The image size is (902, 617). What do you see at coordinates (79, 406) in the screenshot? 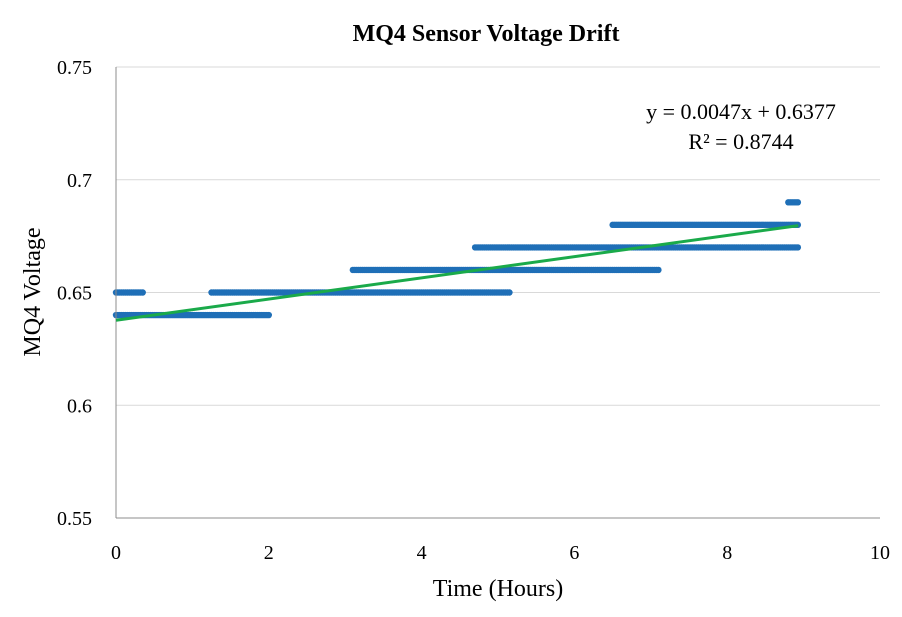
I see `y-tick-label: 0.6` at bounding box center [79, 406].